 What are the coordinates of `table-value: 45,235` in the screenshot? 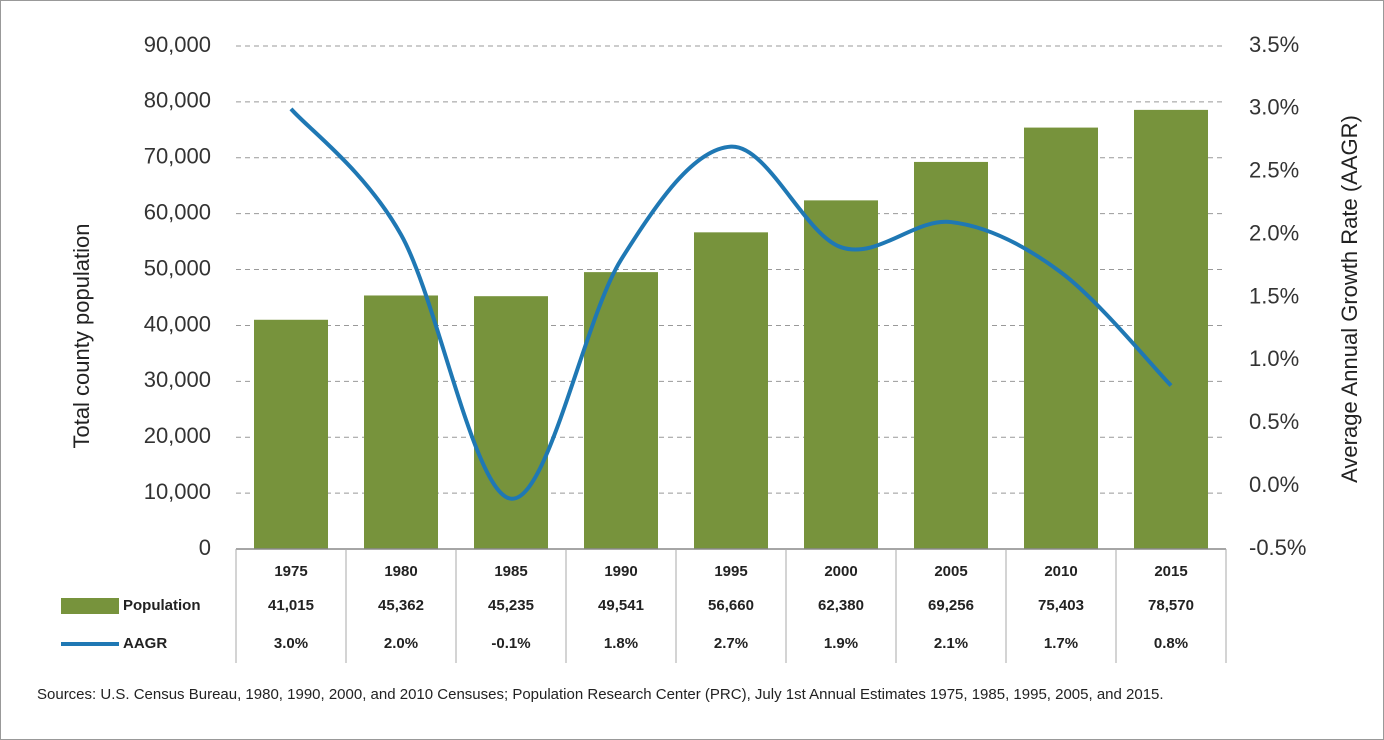 It's located at (511, 605).